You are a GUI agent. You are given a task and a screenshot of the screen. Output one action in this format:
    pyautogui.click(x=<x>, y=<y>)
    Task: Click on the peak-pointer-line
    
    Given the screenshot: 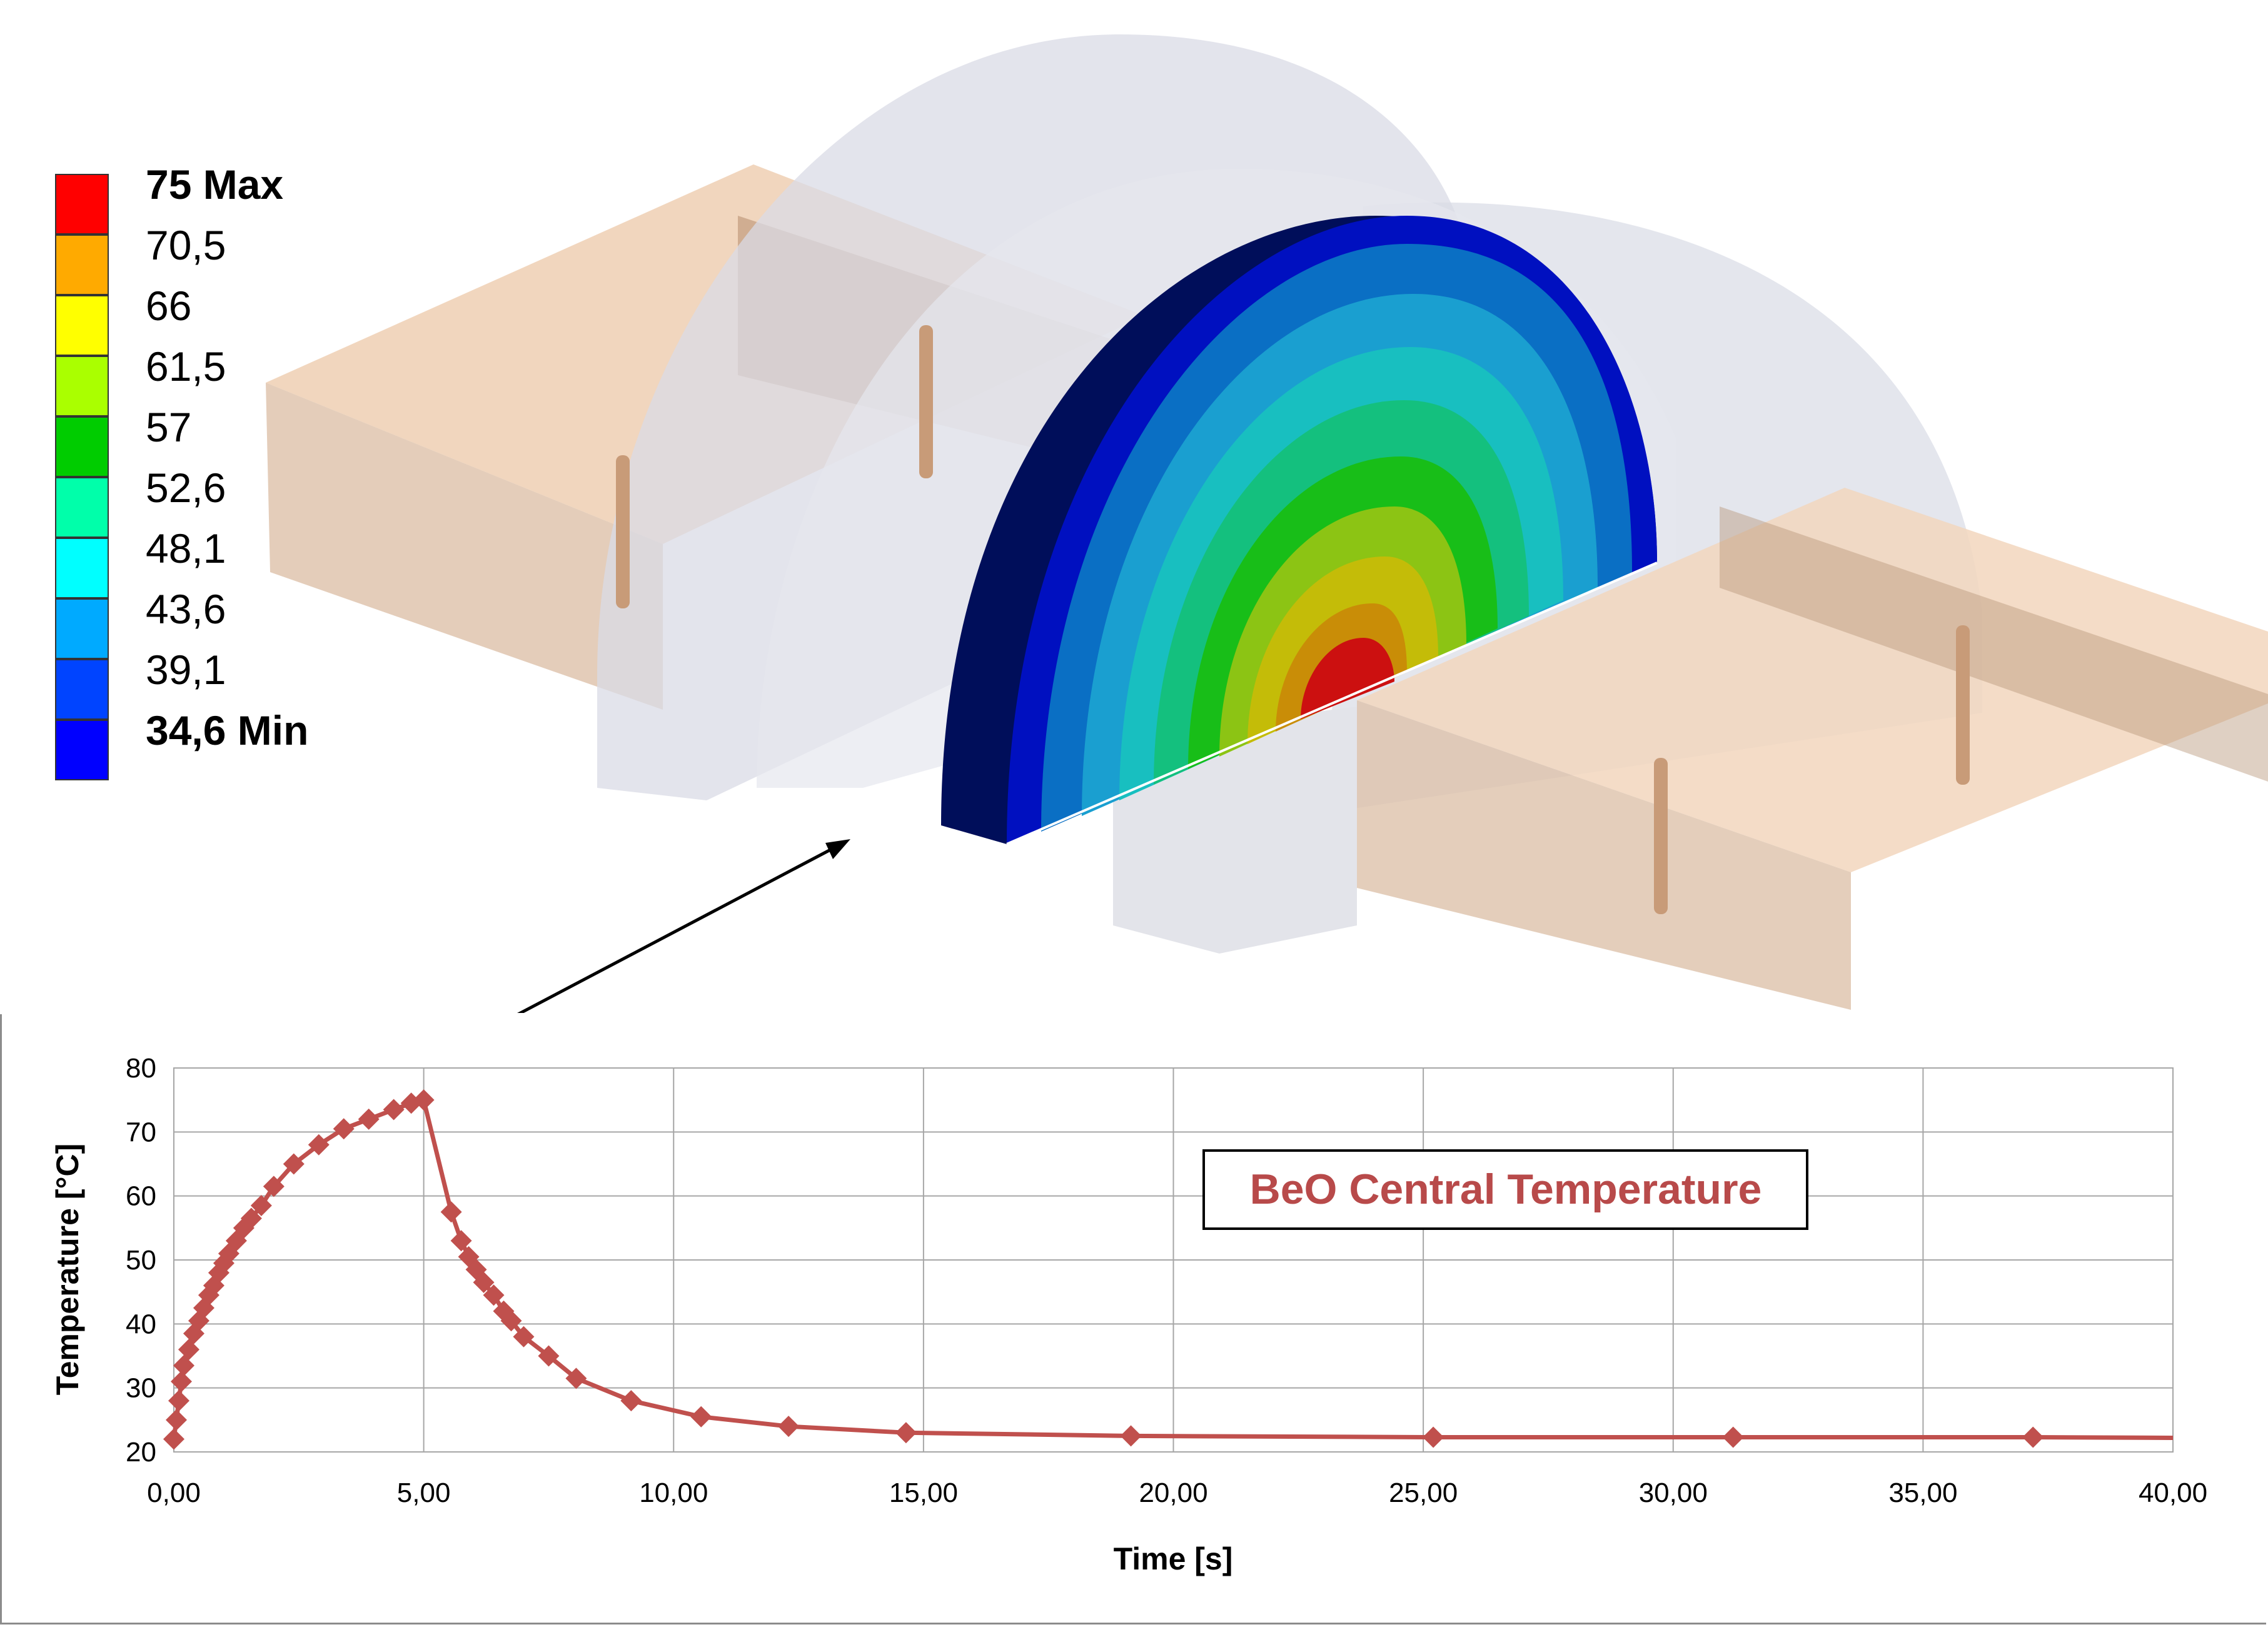 What is the action you would take?
    pyautogui.click(x=680, y=927)
    